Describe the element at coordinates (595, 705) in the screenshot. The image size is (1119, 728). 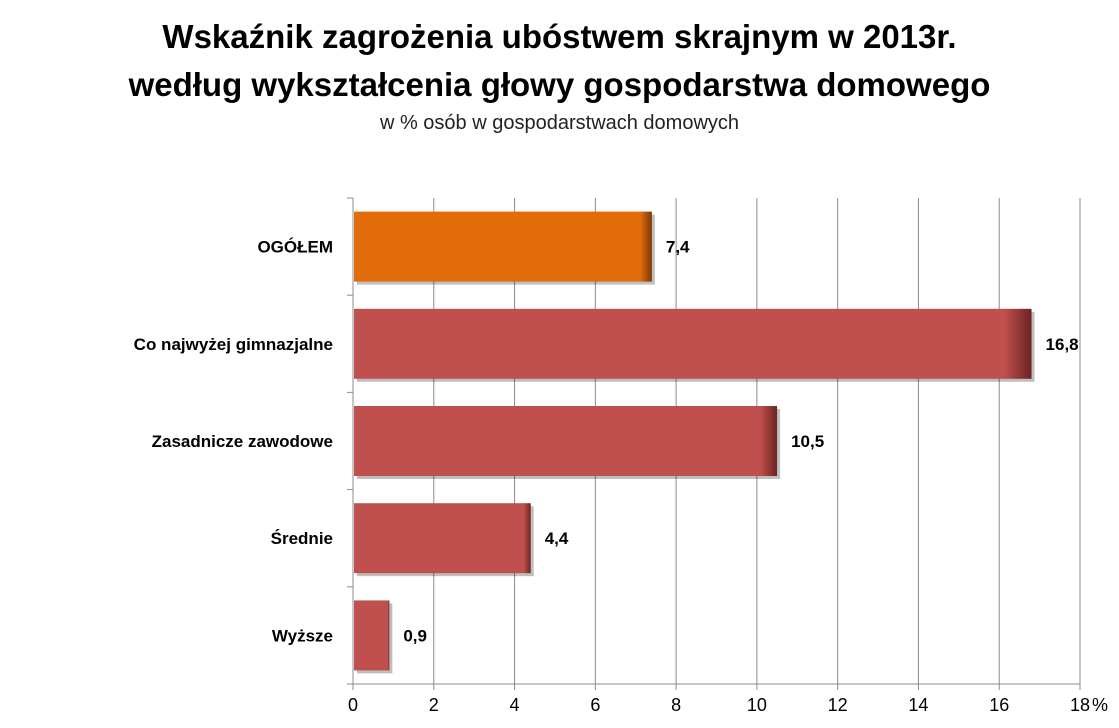
I see `x-tick-label: 6` at that location.